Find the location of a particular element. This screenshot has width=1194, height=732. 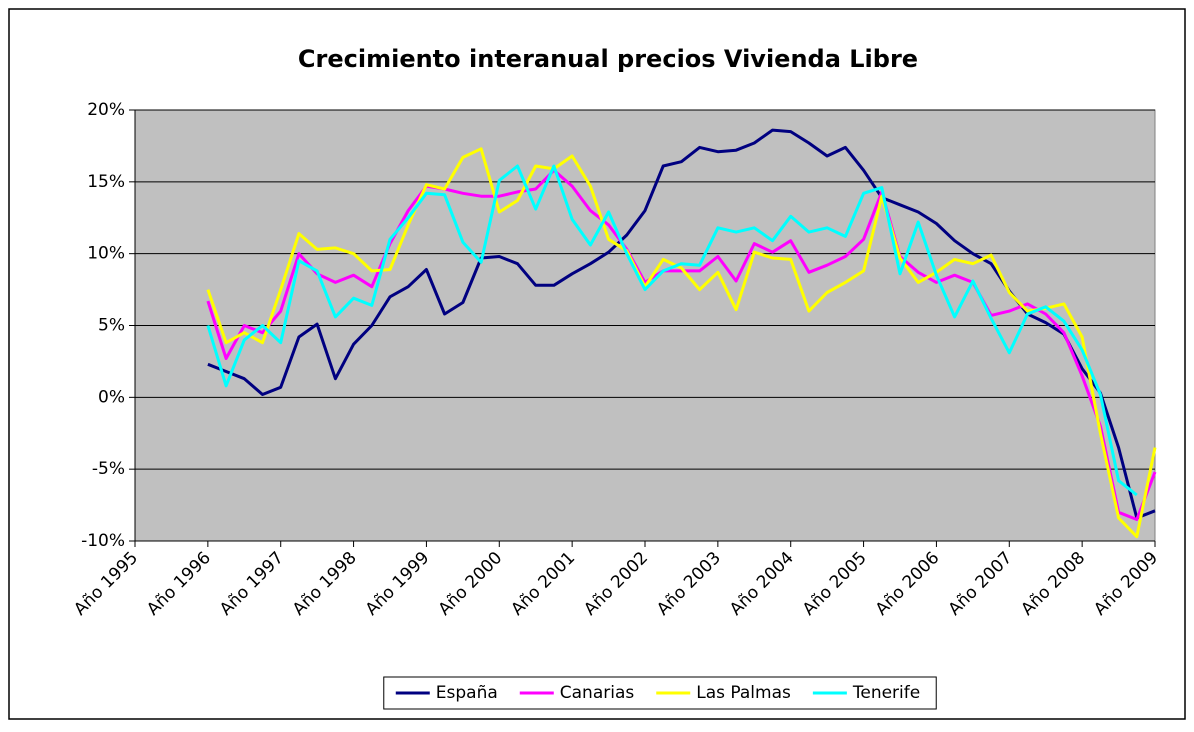

legend-label: Canarias is located at coordinates (597, 693).